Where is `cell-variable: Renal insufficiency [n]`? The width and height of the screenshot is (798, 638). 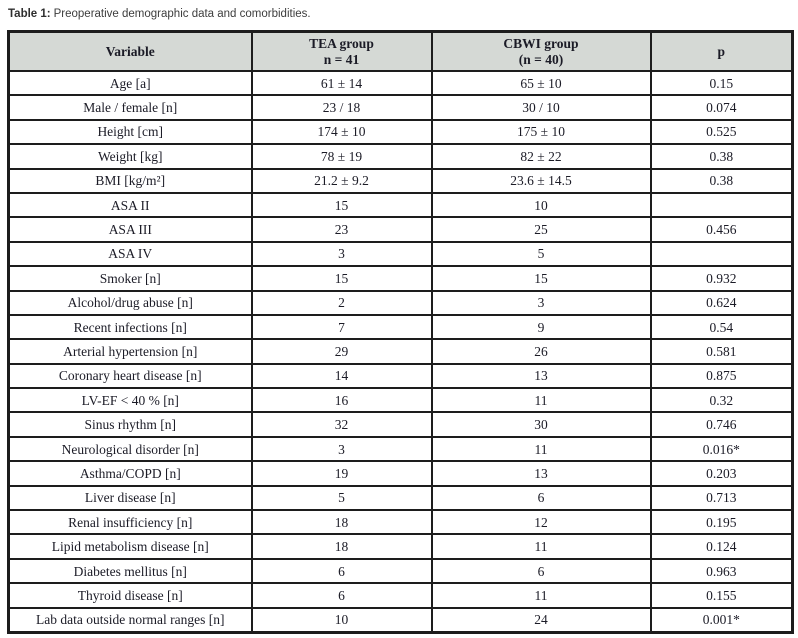 cell-variable: Renal insufficiency [n] is located at coordinates (130, 522).